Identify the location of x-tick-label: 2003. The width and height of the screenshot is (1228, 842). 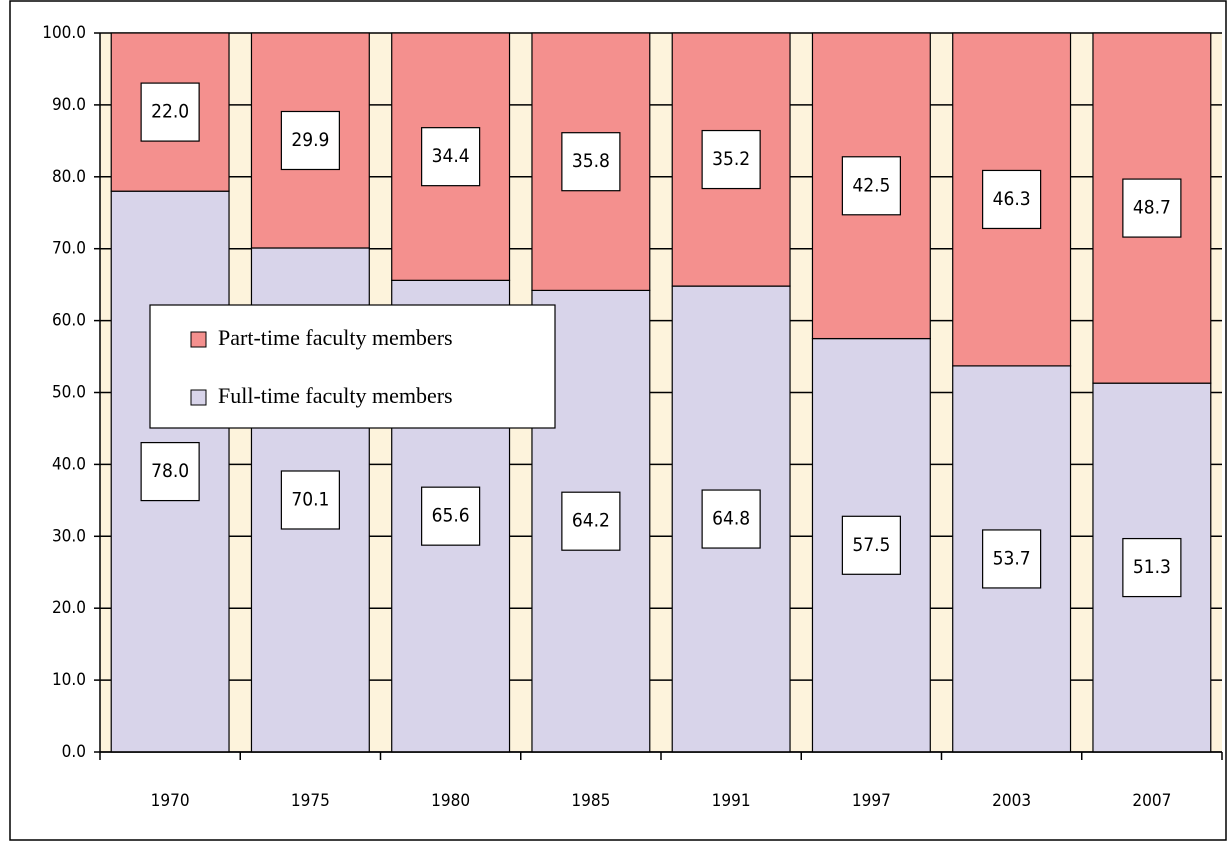
(1011, 801).